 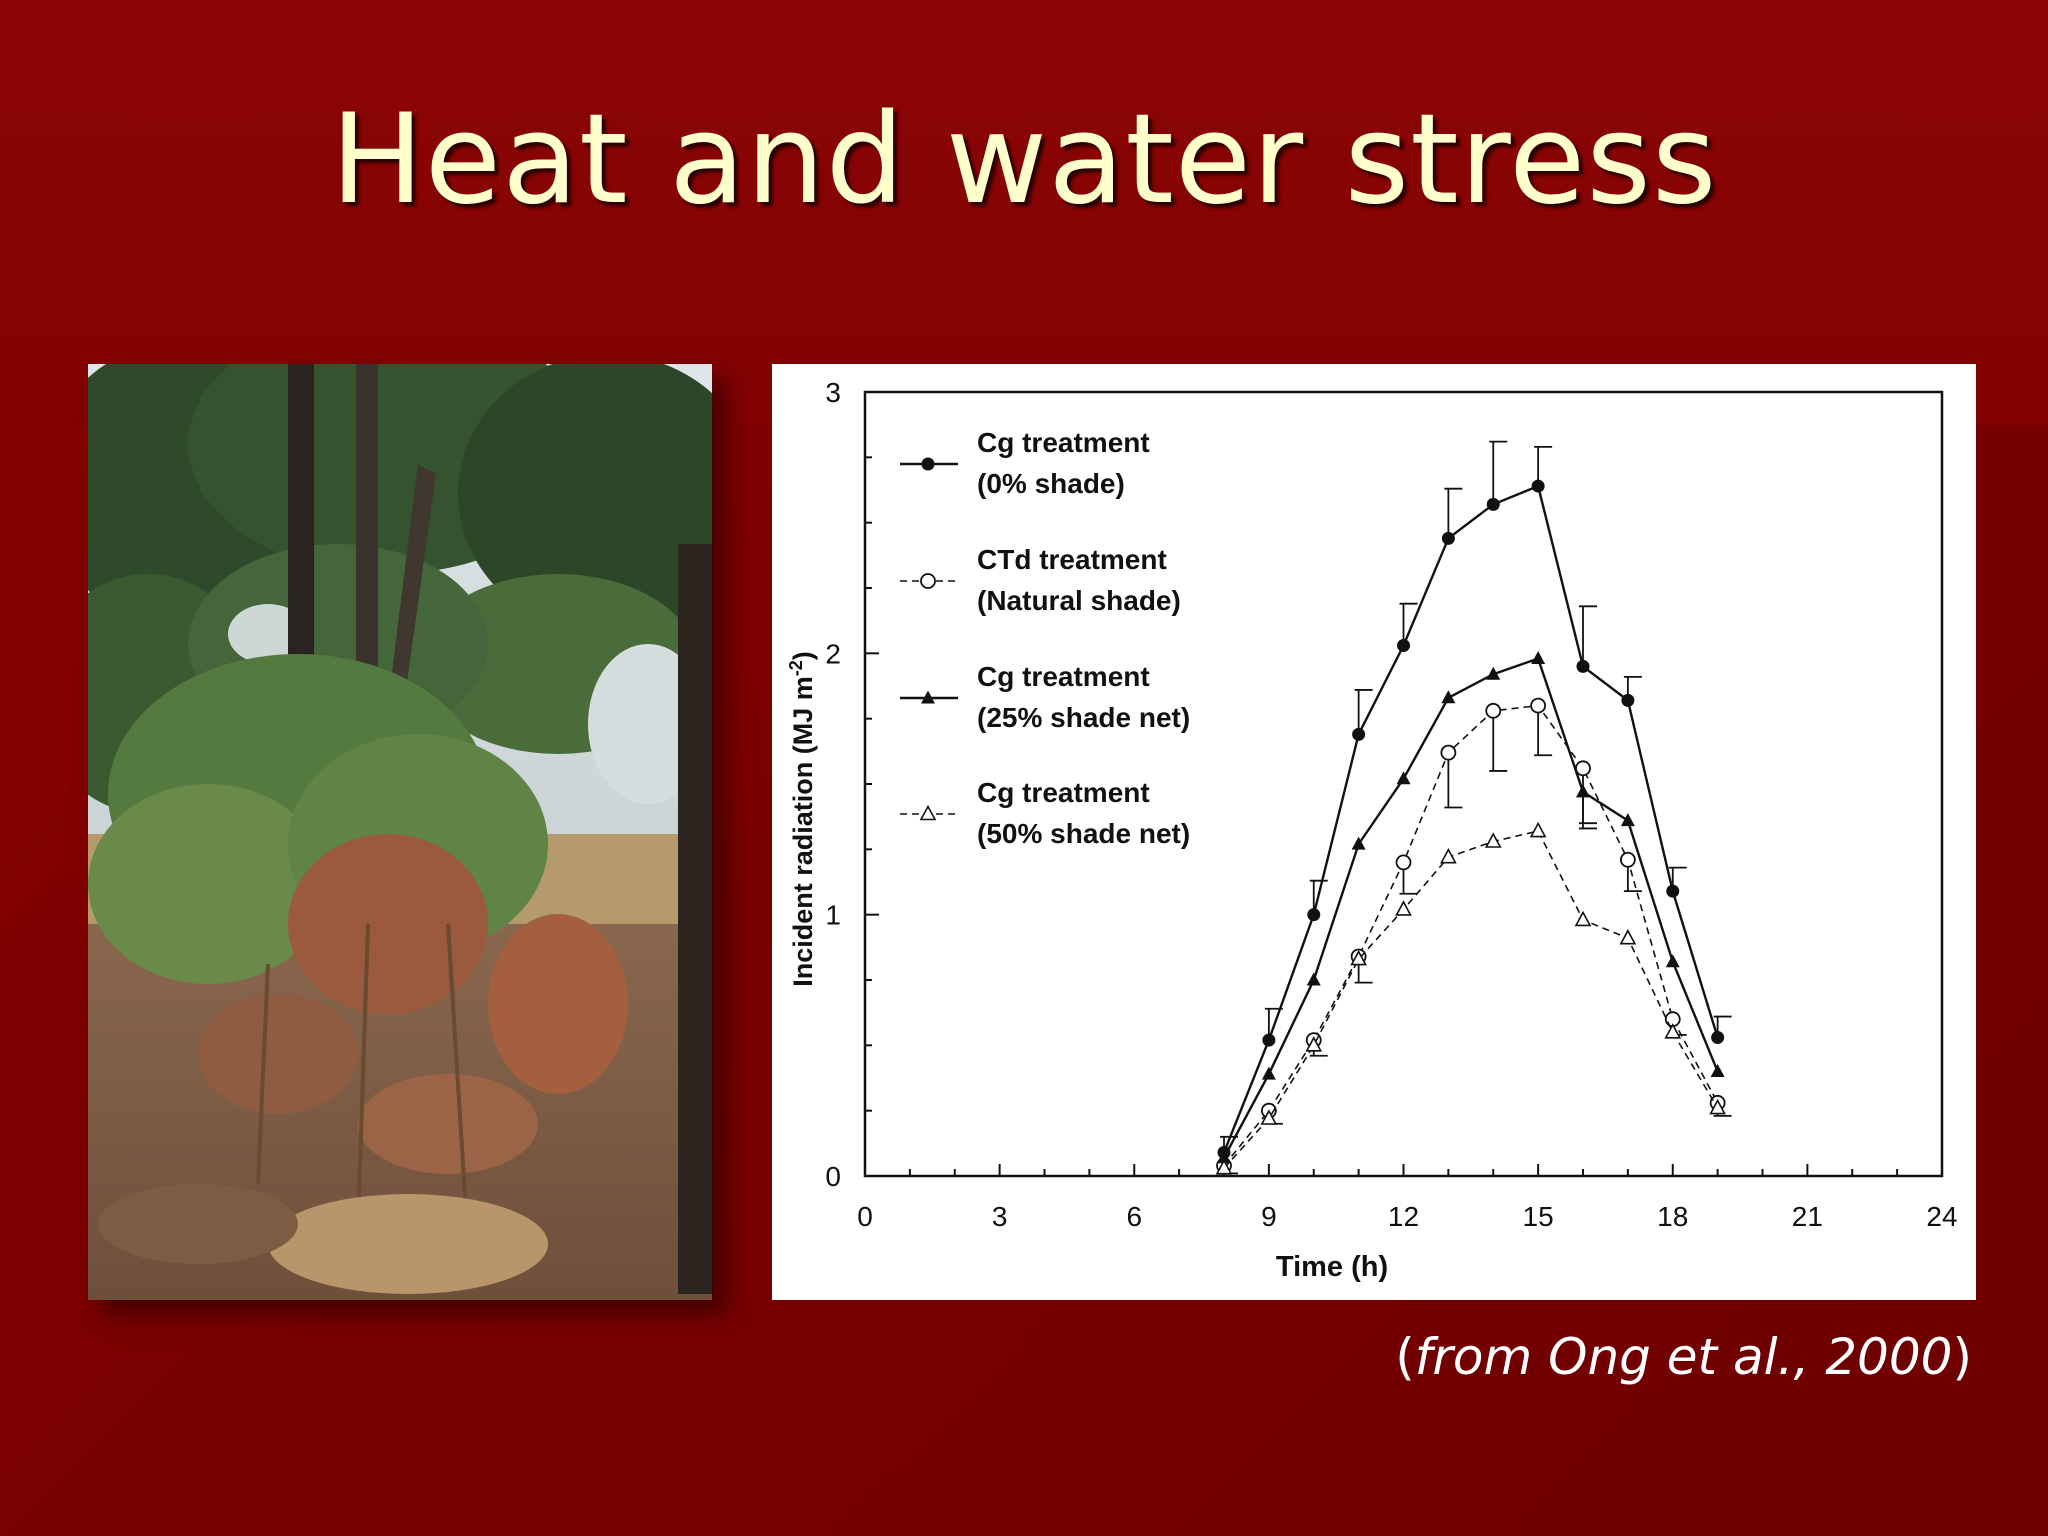 I want to click on legend-entry-3: Cg treatment (25% shade net), so click(x=1045, y=697).